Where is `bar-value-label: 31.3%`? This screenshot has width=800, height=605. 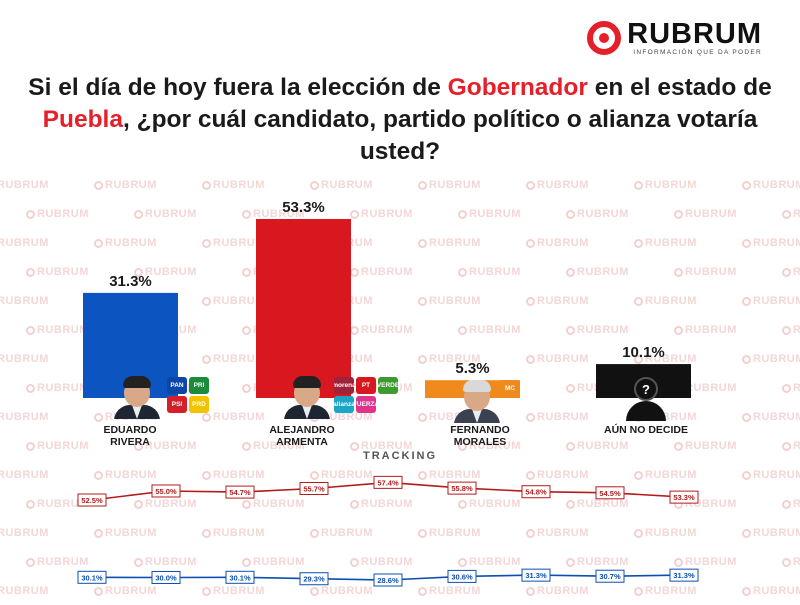
bar-value-label: 31.3% is located at coordinates (130, 281).